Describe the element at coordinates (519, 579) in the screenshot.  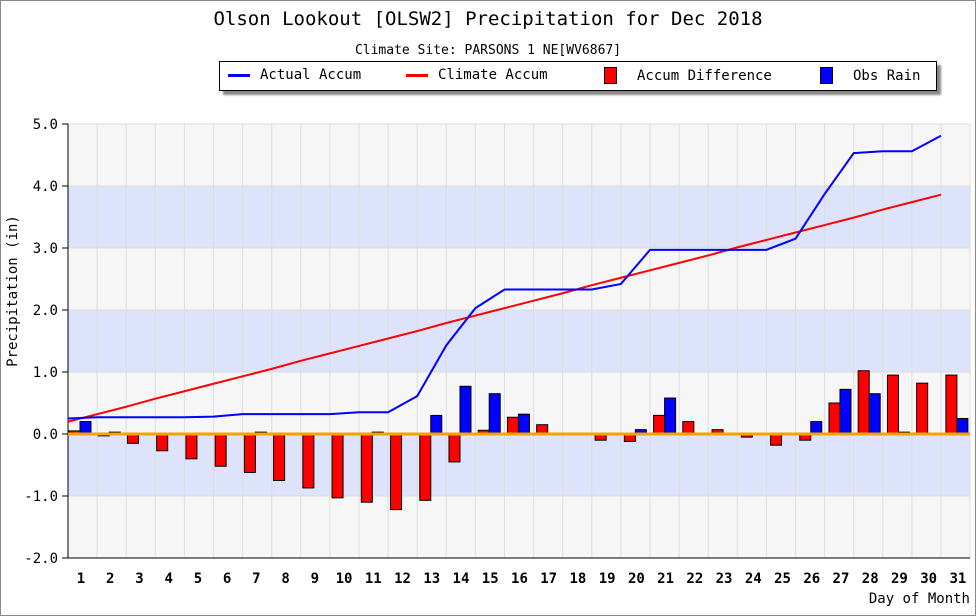
I see `x-tick-label: 16` at that location.